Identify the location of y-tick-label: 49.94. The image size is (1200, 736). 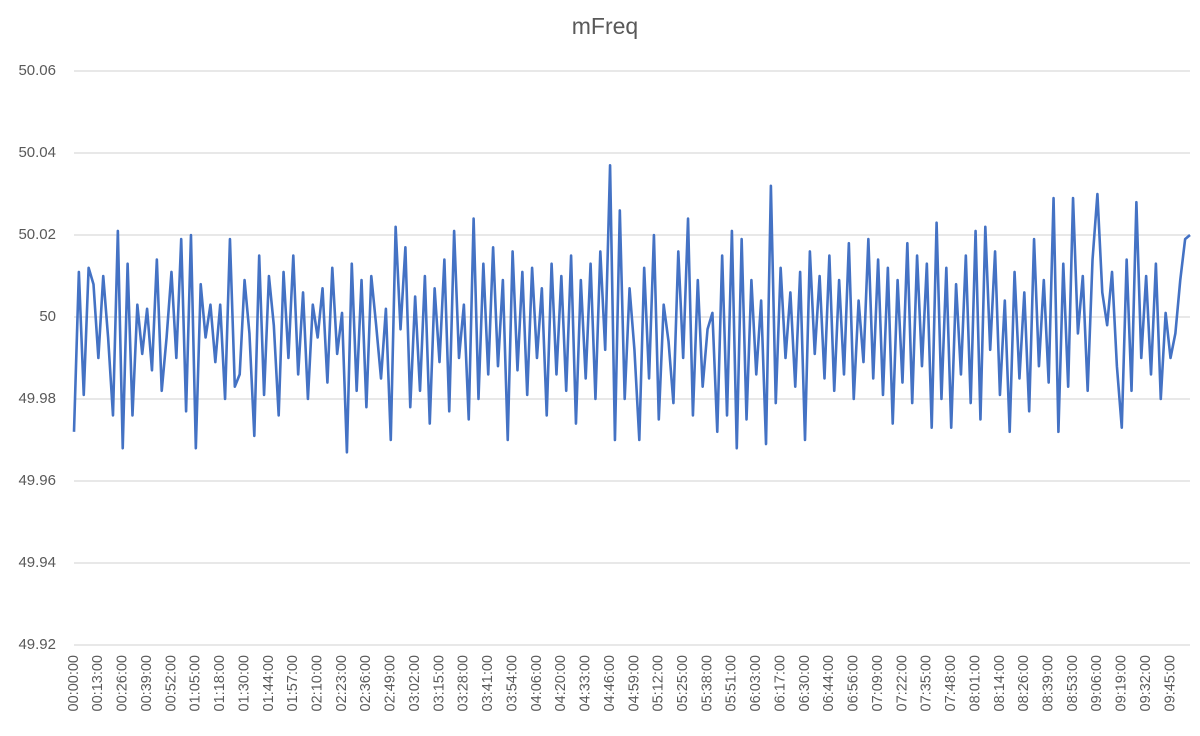
(37, 562).